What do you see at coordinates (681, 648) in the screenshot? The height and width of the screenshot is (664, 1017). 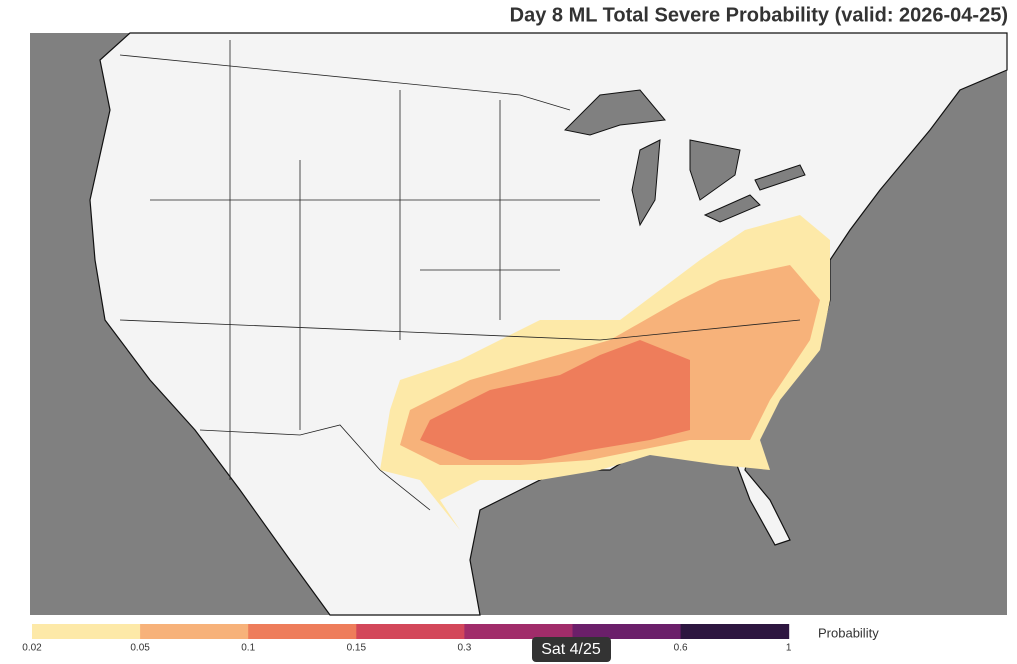 I see `colorbar-tick-label: 0.6` at bounding box center [681, 648].